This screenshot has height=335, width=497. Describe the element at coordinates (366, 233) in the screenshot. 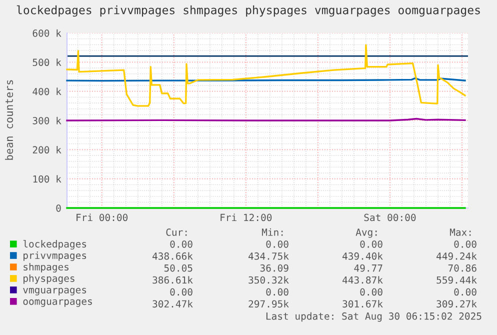

I see `text: Avg:` at that location.